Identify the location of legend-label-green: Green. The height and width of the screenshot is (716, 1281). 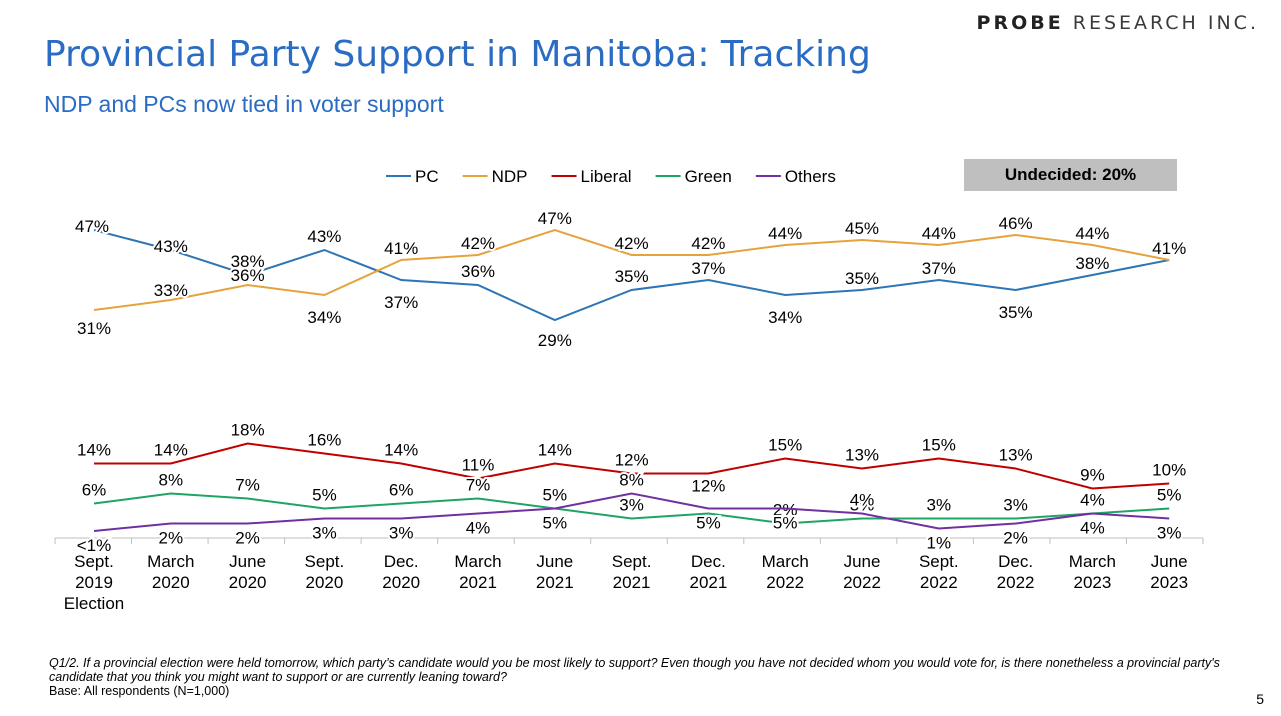
(708, 176).